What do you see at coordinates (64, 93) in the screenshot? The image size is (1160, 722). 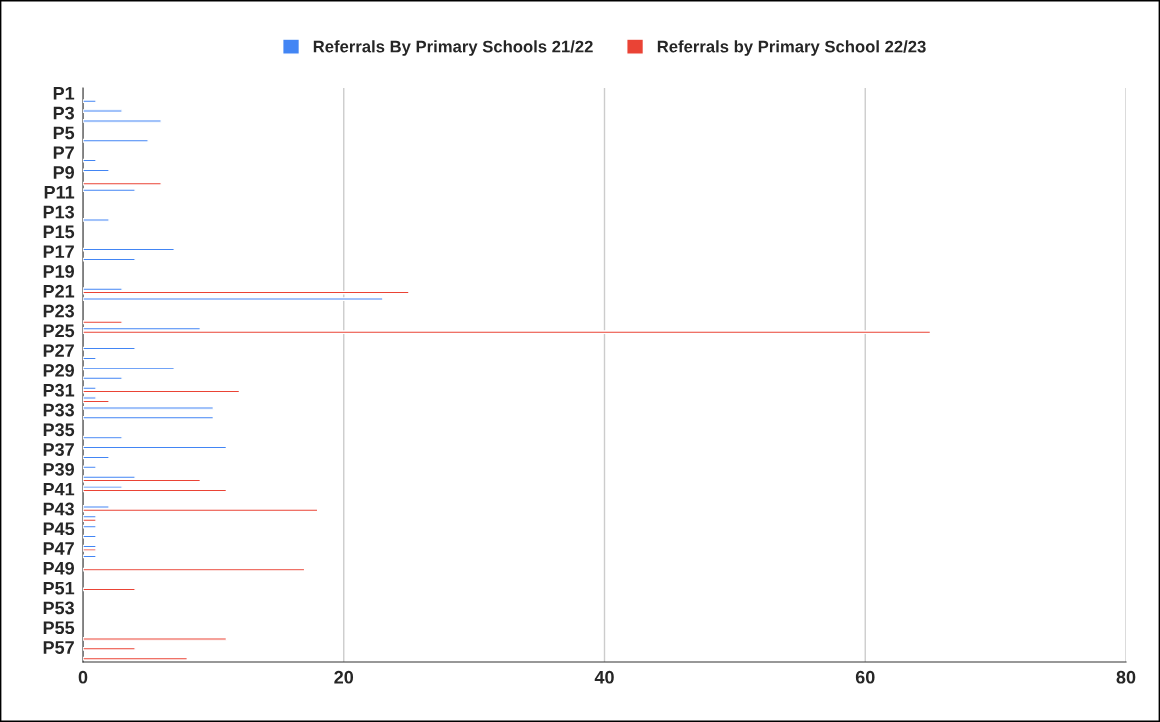 I see `y-tick-label: P1` at bounding box center [64, 93].